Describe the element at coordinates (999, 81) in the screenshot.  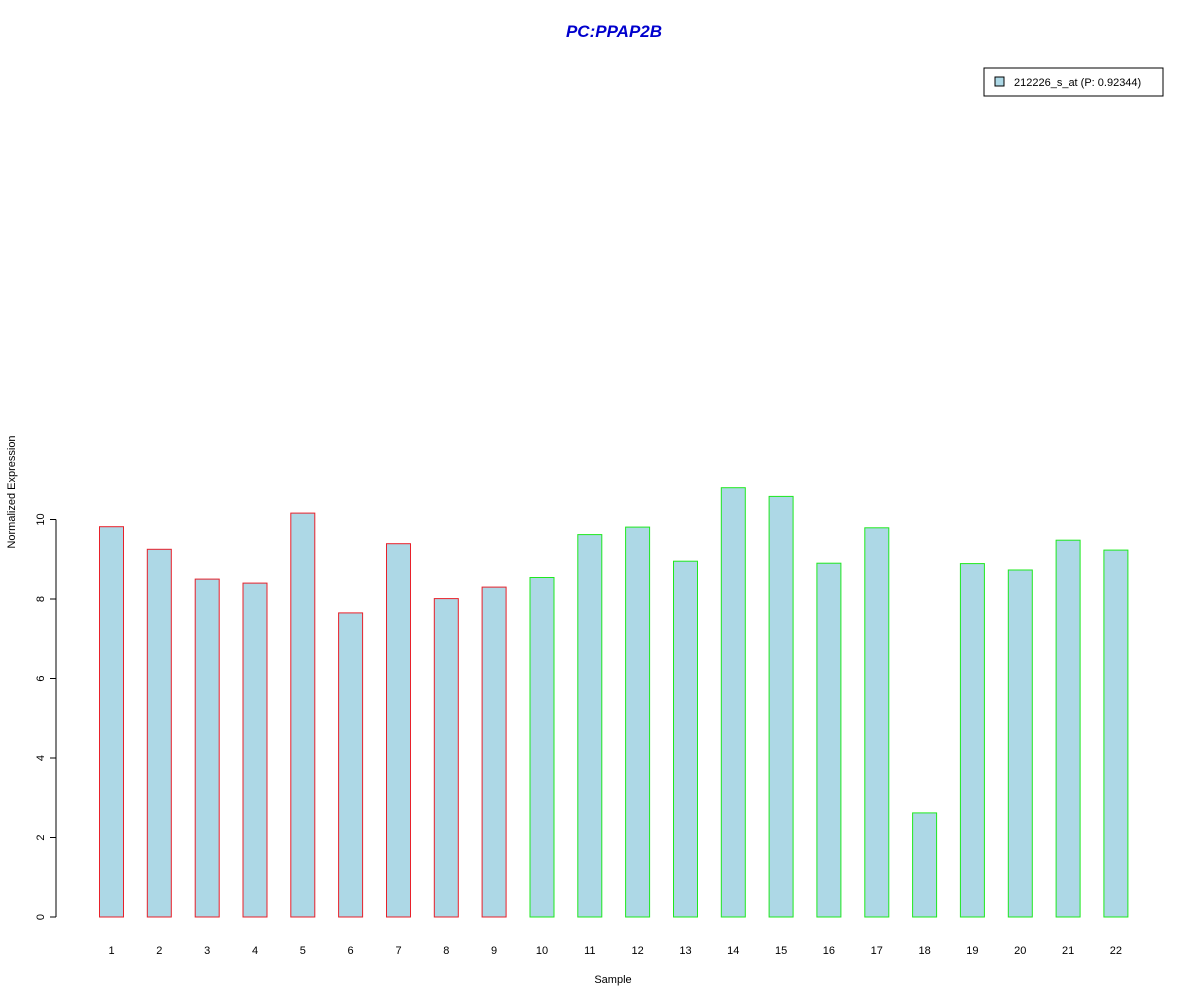
I see `legend-swatch` at that location.